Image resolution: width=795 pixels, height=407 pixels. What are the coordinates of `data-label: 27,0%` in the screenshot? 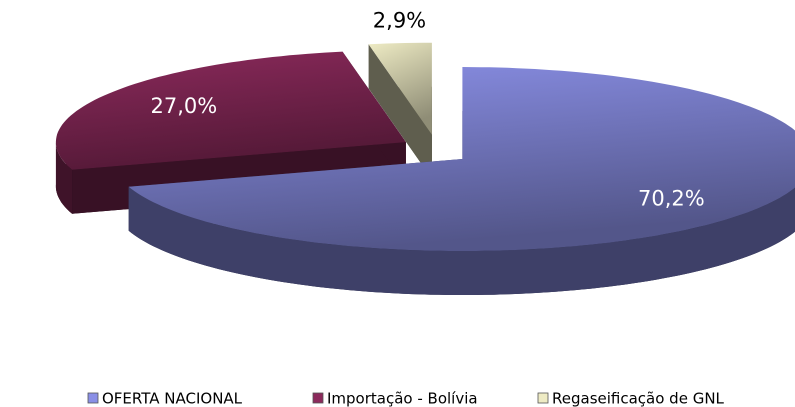 It's located at (184, 106).